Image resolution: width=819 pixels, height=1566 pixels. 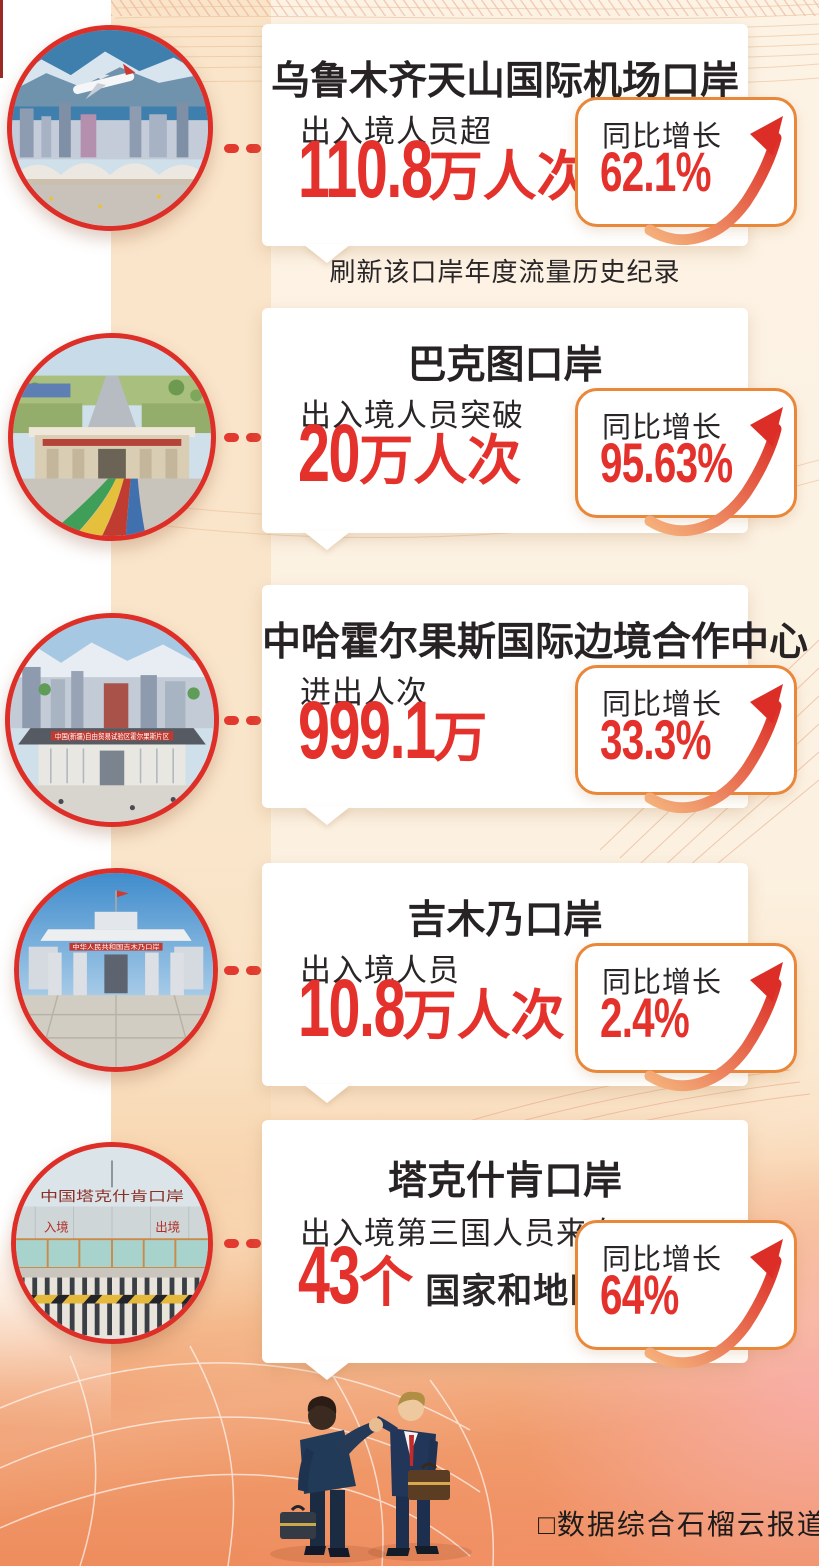 What do you see at coordinates (666, 462) in the screenshot?
I see `growth-value: 95.63%` at bounding box center [666, 462].